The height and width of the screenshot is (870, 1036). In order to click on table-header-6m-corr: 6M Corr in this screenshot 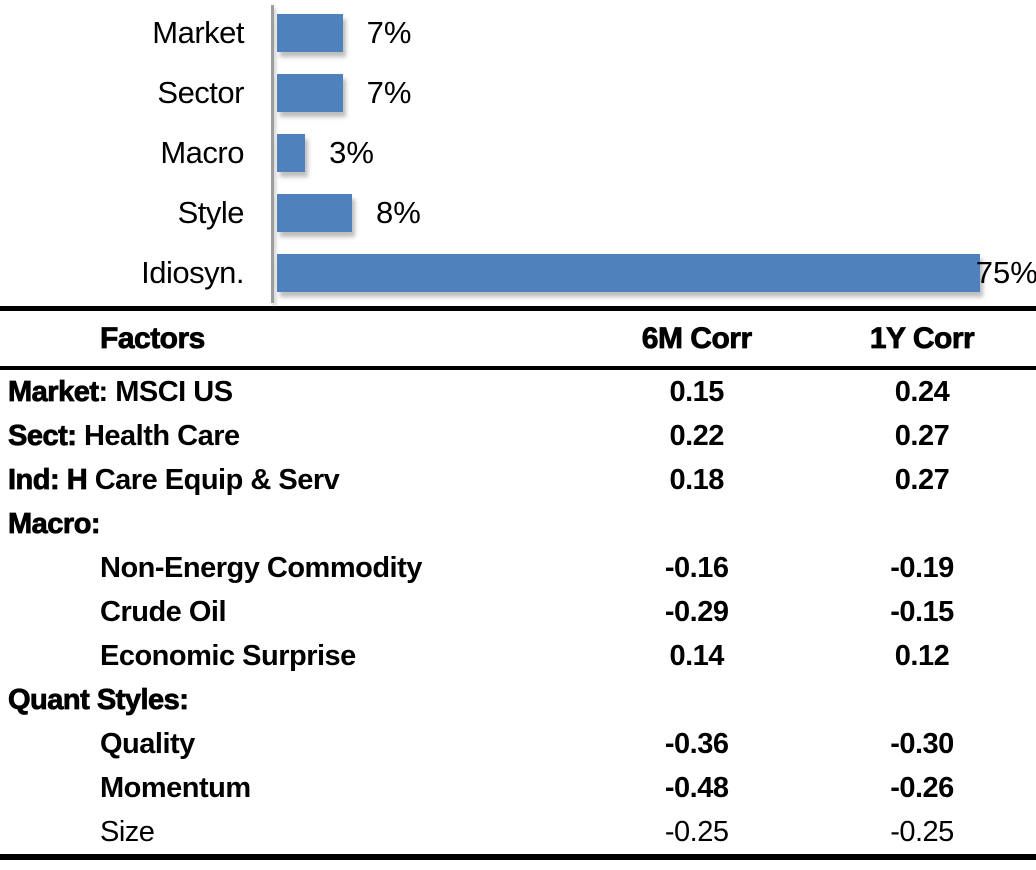, I will do `click(696, 338)`.